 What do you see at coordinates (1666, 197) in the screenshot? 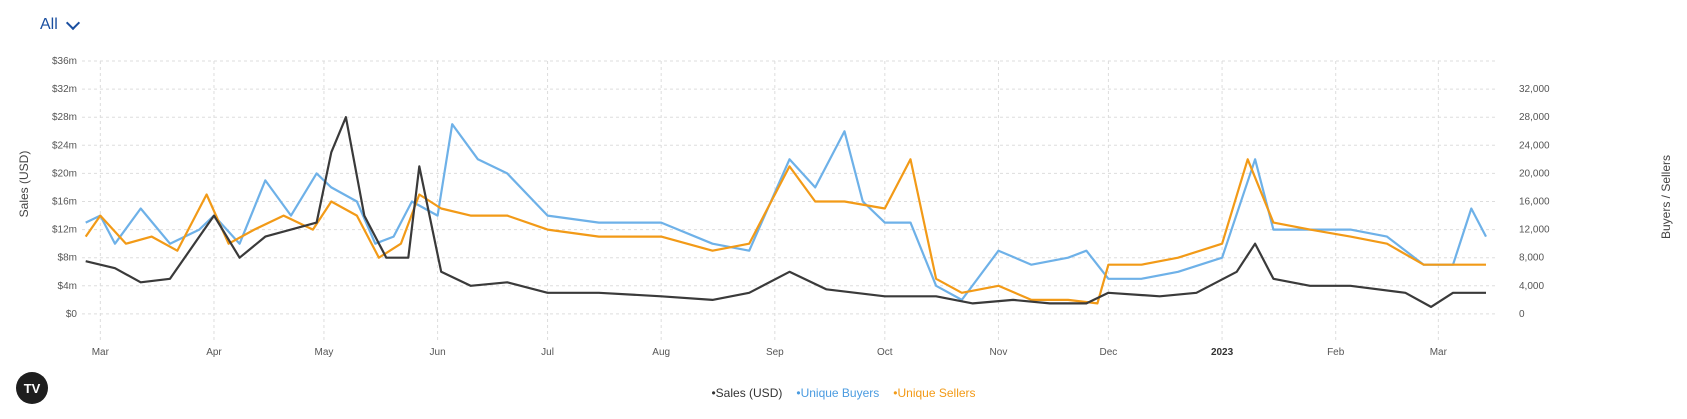
I see `y-axis-right-title: Buyers / Sellers` at bounding box center [1666, 197].